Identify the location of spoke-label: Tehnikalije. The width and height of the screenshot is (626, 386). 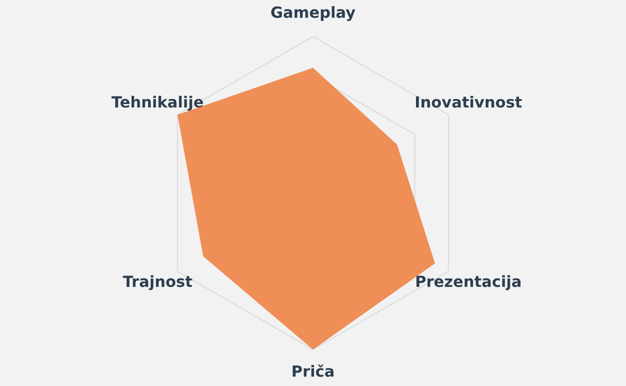
(158, 103).